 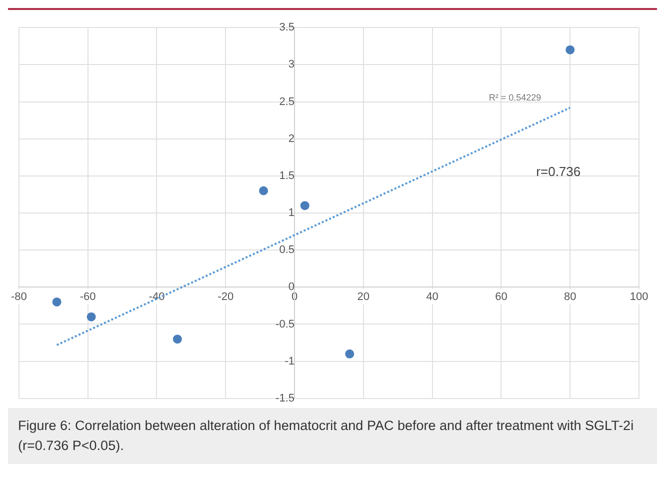 I want to click on y-tick-label: 2.5, so click(x=287, y=102).